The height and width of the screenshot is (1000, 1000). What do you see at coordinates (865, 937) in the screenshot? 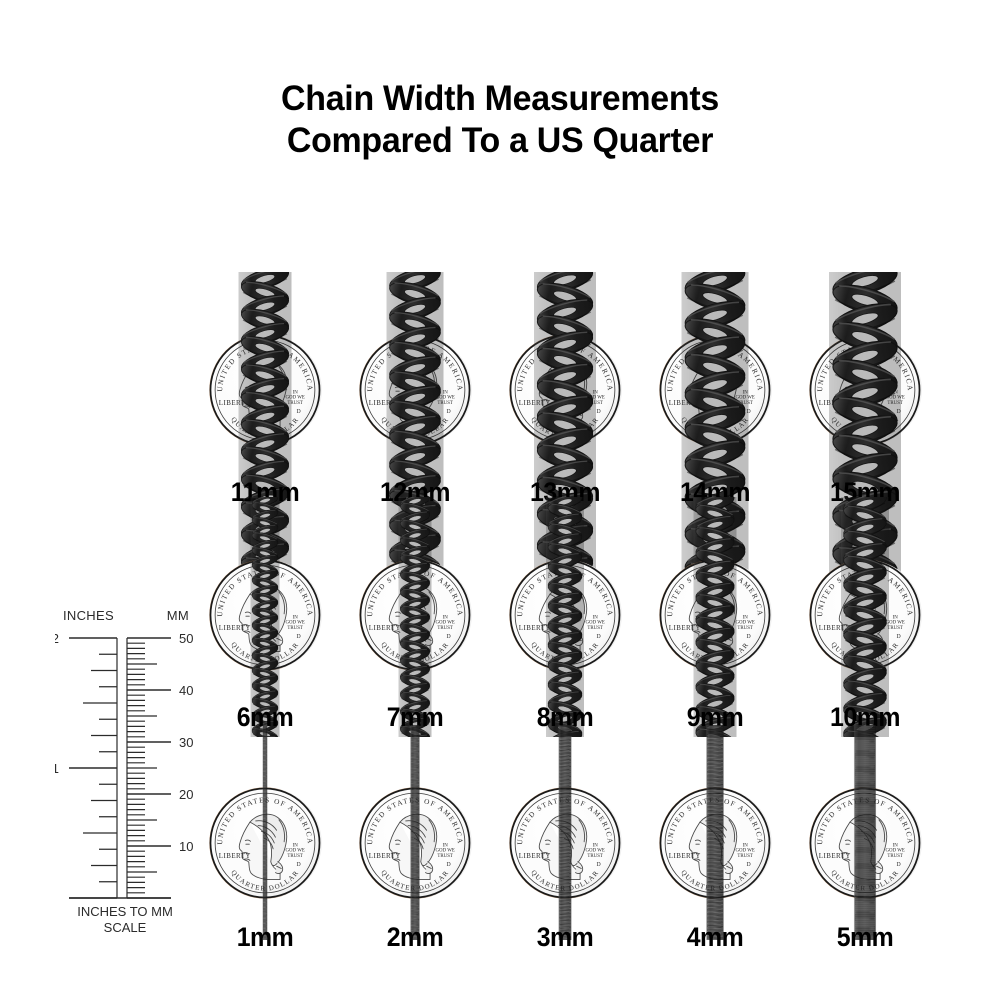
I see `chain-size-label: 5mm` at bounding box center [865, 937].